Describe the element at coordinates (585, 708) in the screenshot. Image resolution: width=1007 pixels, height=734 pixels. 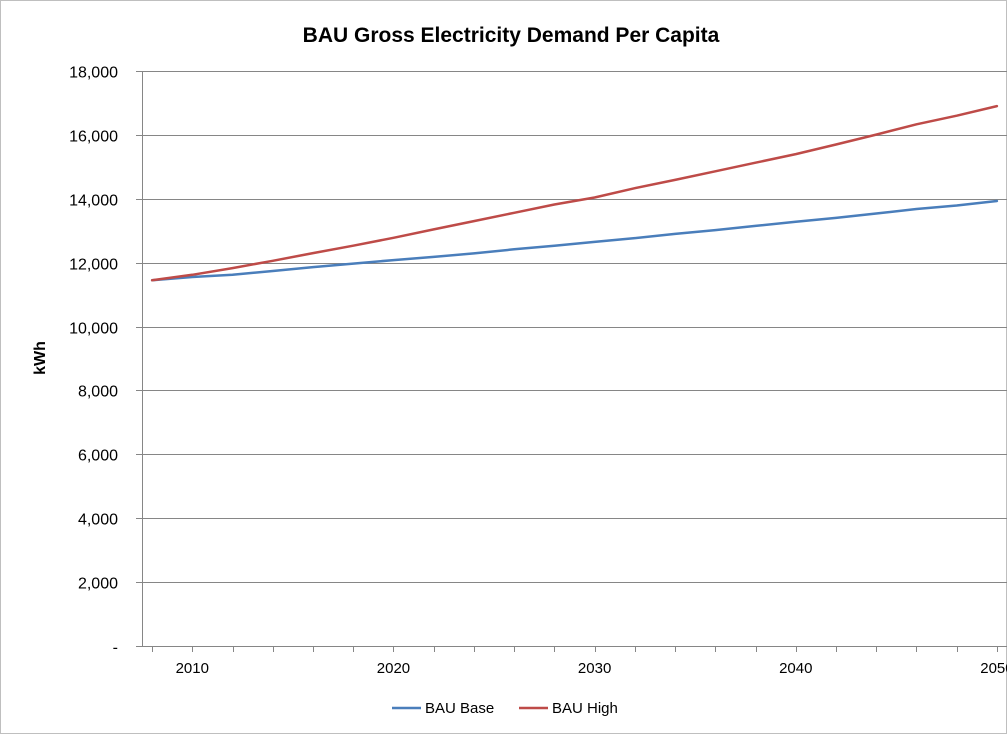
I see `legend-label: BAU High` at that location.